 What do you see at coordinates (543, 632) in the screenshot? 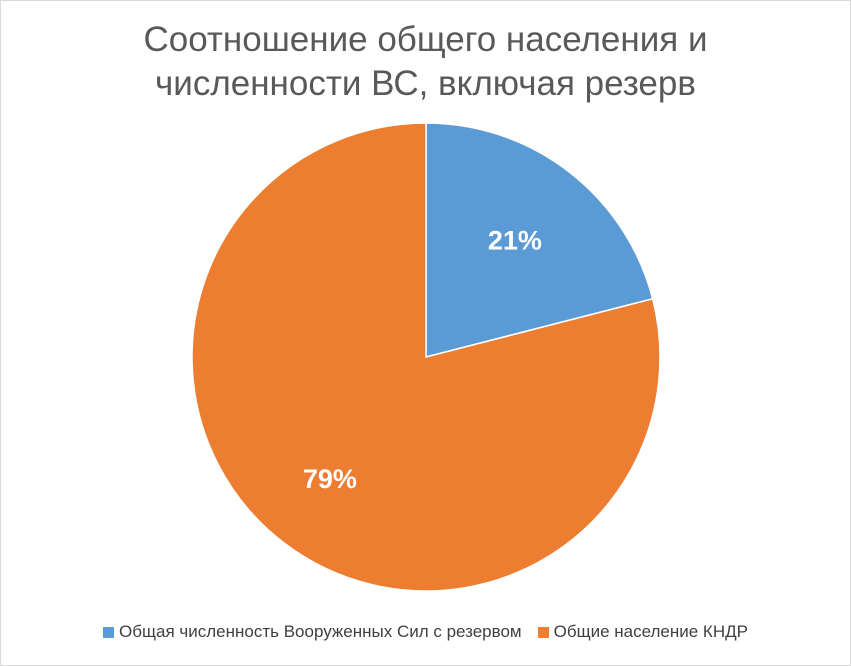
I see `legend-swatch-population` at bounding box center [543, 632].